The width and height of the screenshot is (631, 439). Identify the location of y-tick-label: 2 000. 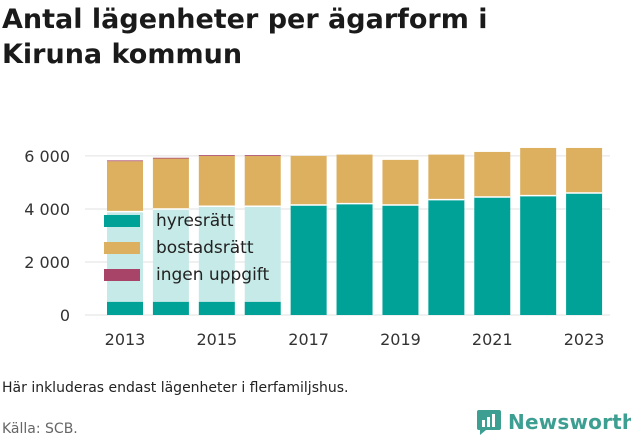
(47, 262).